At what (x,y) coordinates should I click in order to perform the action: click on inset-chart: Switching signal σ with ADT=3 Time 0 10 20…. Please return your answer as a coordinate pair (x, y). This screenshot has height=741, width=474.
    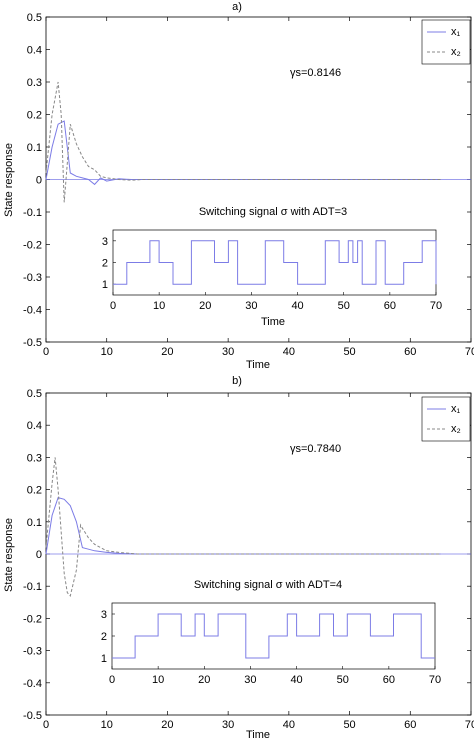
    Looking at the image, I should click on (272, 267).